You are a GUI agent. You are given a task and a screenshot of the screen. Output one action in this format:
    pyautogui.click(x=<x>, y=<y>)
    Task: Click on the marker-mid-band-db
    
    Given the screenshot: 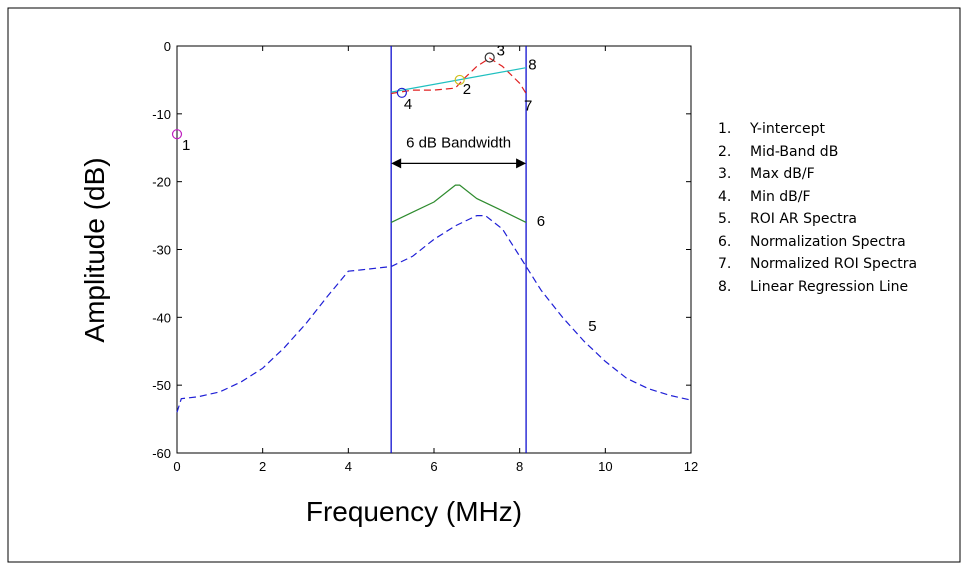 What is the action you would take?
    pyautogui.click(x=459, y=80)
    